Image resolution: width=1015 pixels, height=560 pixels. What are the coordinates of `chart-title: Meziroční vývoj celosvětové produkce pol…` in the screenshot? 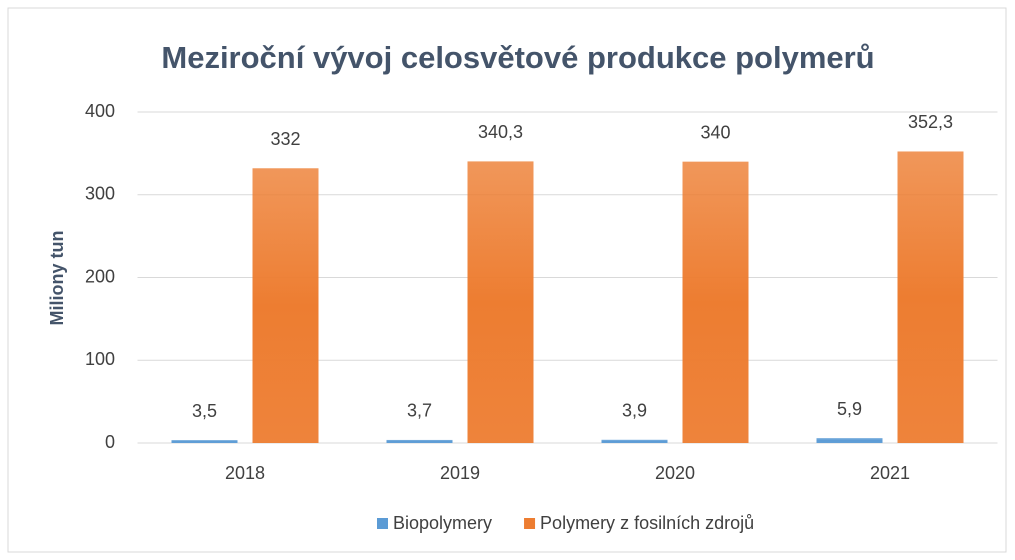 It's located at (517, 57).